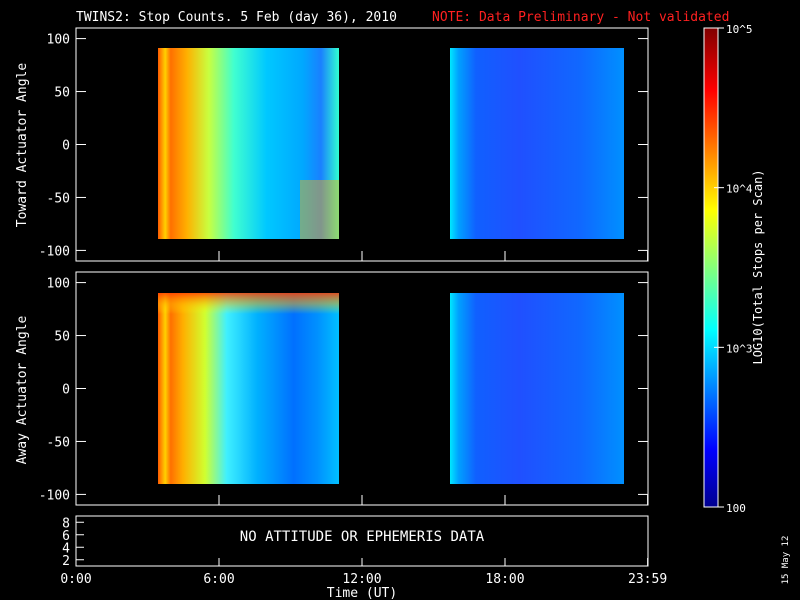 This screenshot has width=800, height=600. I want to click on toward-data-block-1-hotcorner, so click(319, 209).